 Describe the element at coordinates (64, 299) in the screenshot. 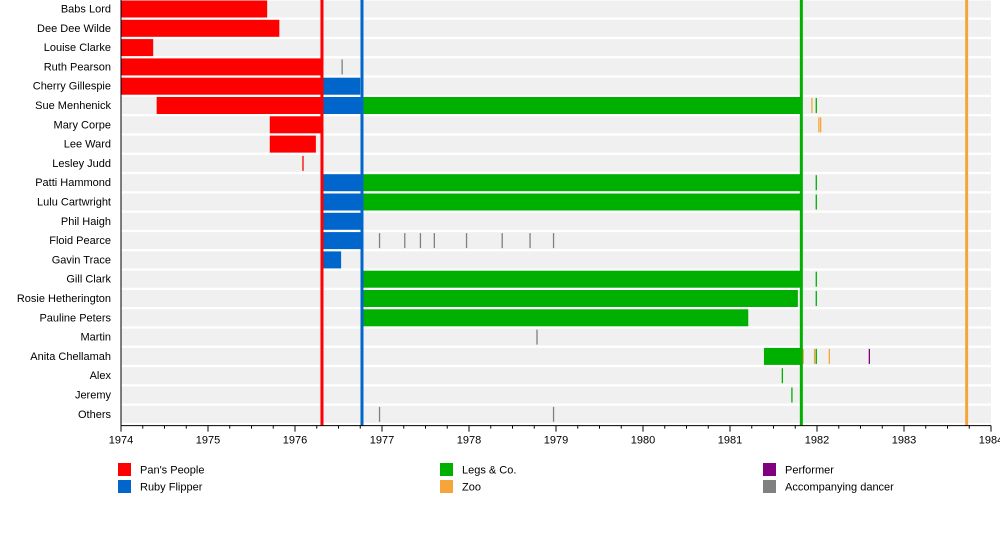

I see `row-label: Rosie Hetherington` at that location.